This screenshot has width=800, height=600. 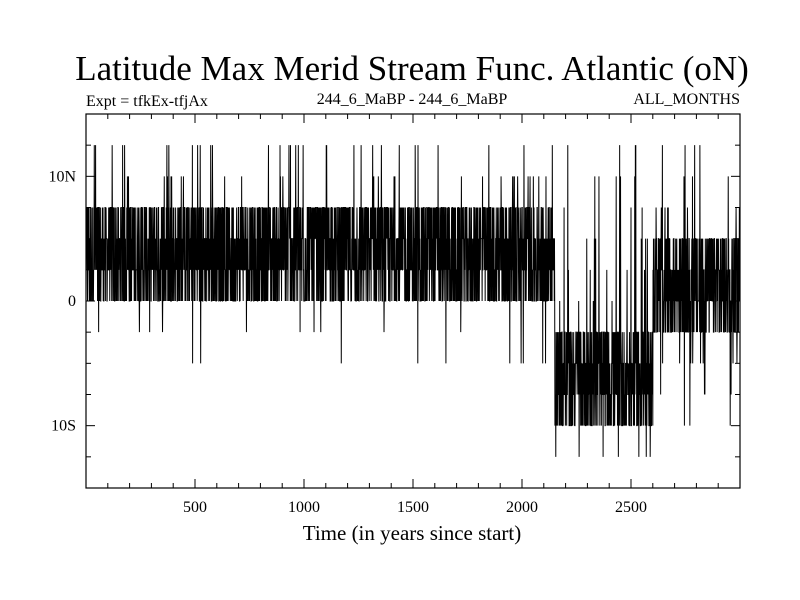 I want to click on x-tick-label: 2500, so click(x=631, y=507).